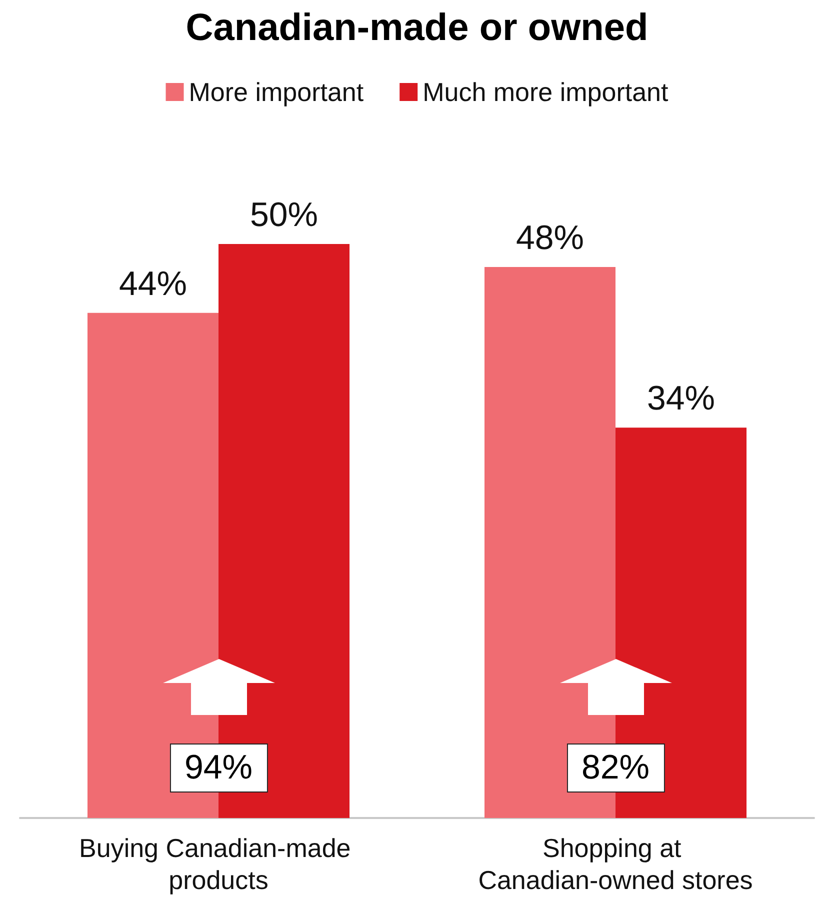 The image size is (834, 909). What do you see at coordinates (550, 237) in the screenshot?
I see `data-label: 48%` at bounding box center [550, 237].